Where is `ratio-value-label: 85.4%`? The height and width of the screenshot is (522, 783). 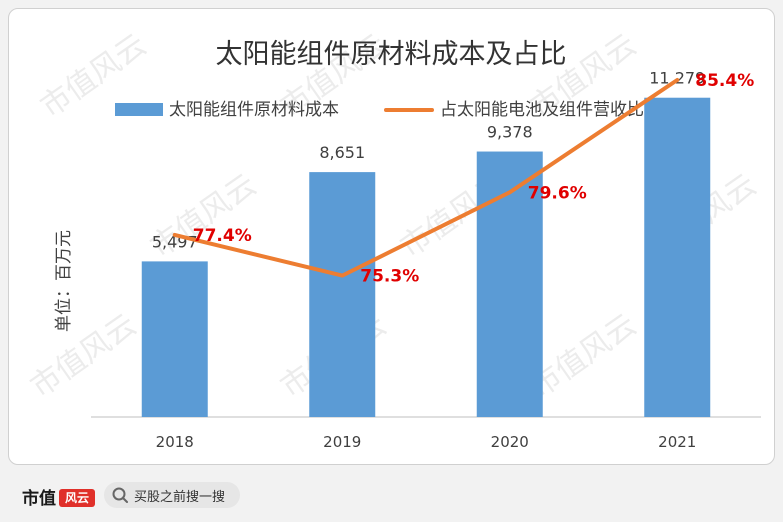
ratio-value-label: 85.4% is located at coordinates (724, 81).